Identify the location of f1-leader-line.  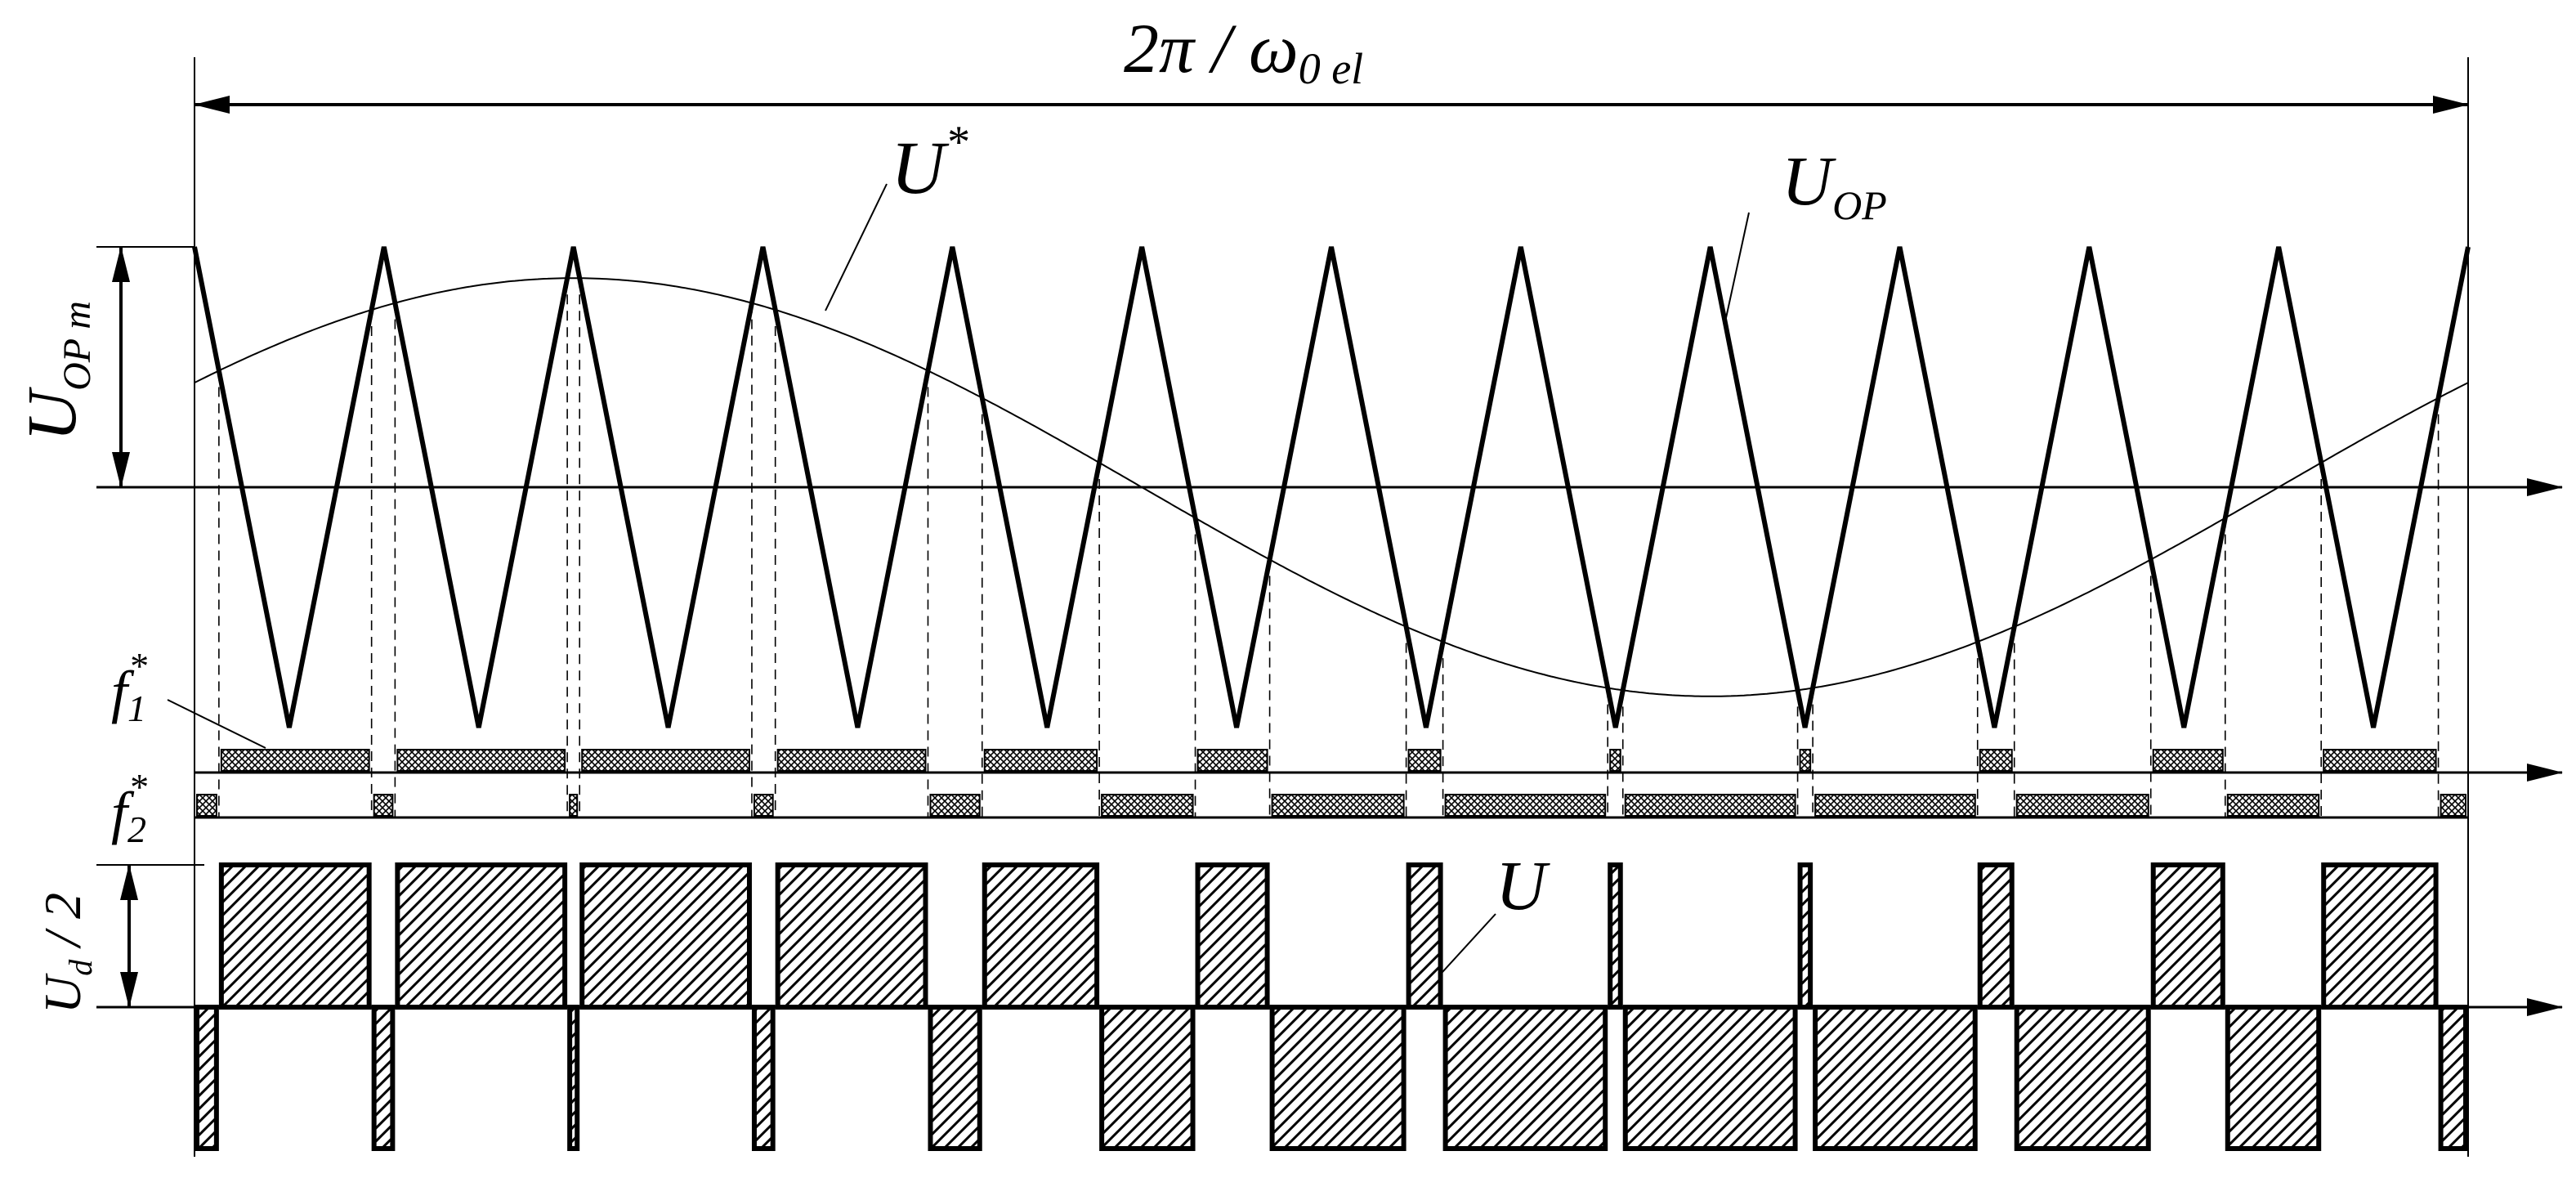
(216, 724).